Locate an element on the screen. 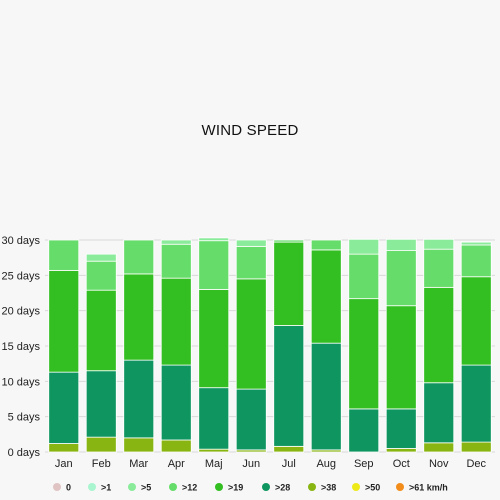  x-tick-label: Nov is located at coordinates (439, 464).